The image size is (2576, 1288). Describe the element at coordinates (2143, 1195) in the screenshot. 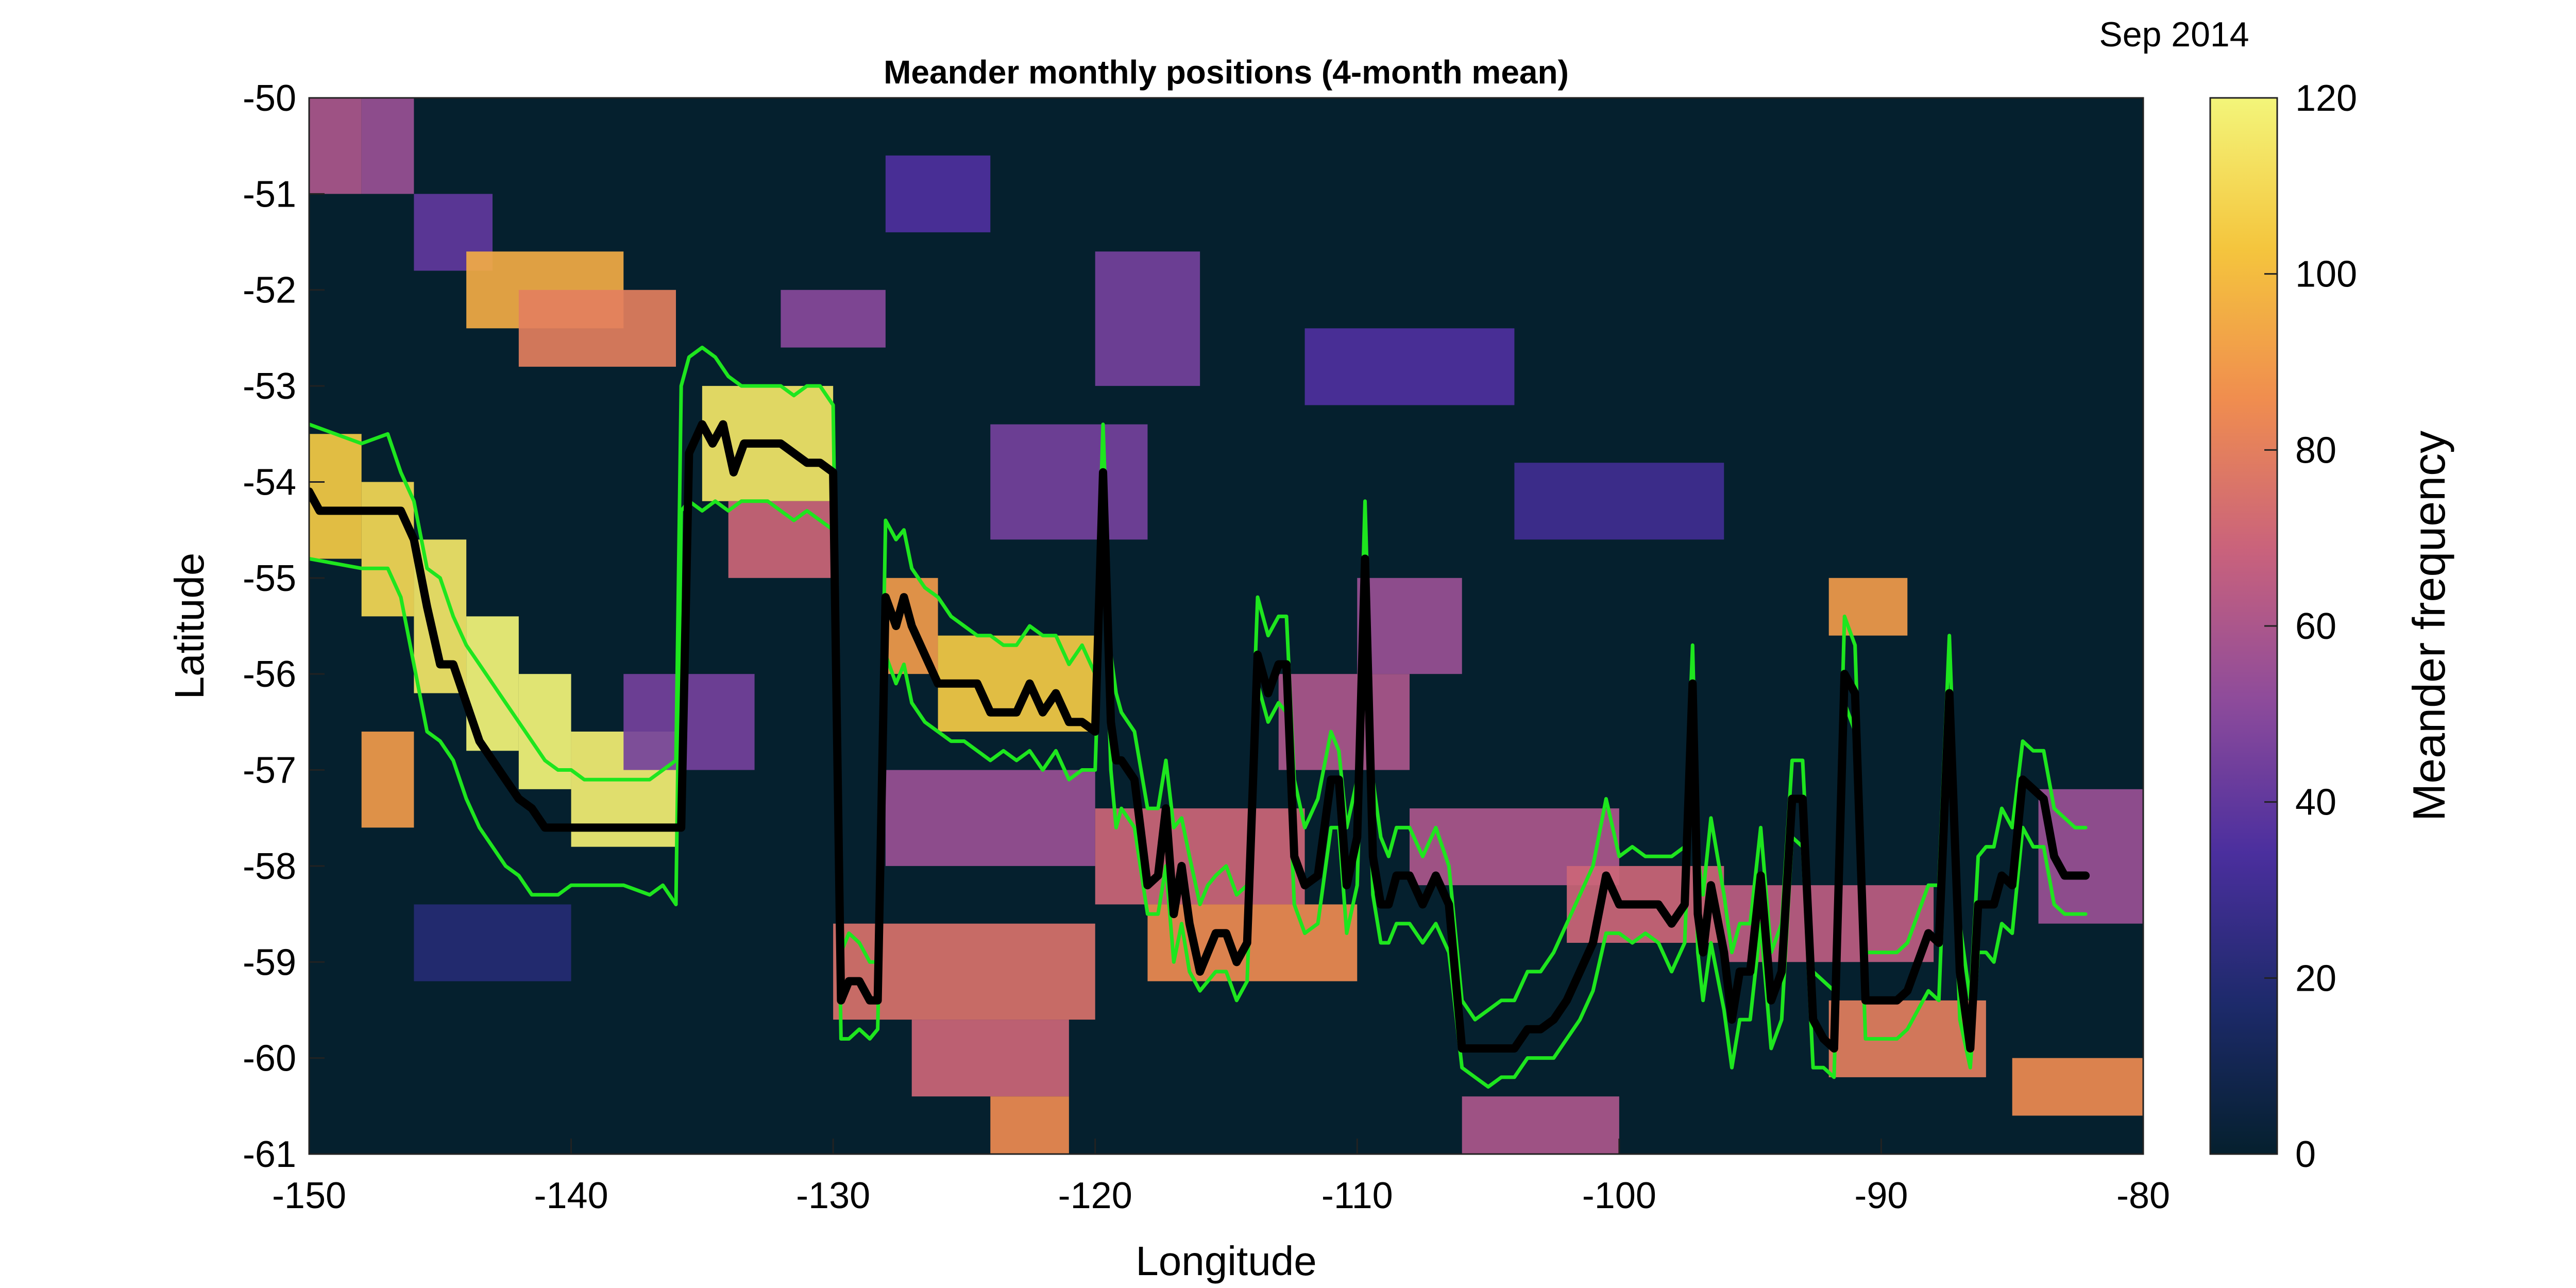

I see `x-tick-label: -80` at that location.